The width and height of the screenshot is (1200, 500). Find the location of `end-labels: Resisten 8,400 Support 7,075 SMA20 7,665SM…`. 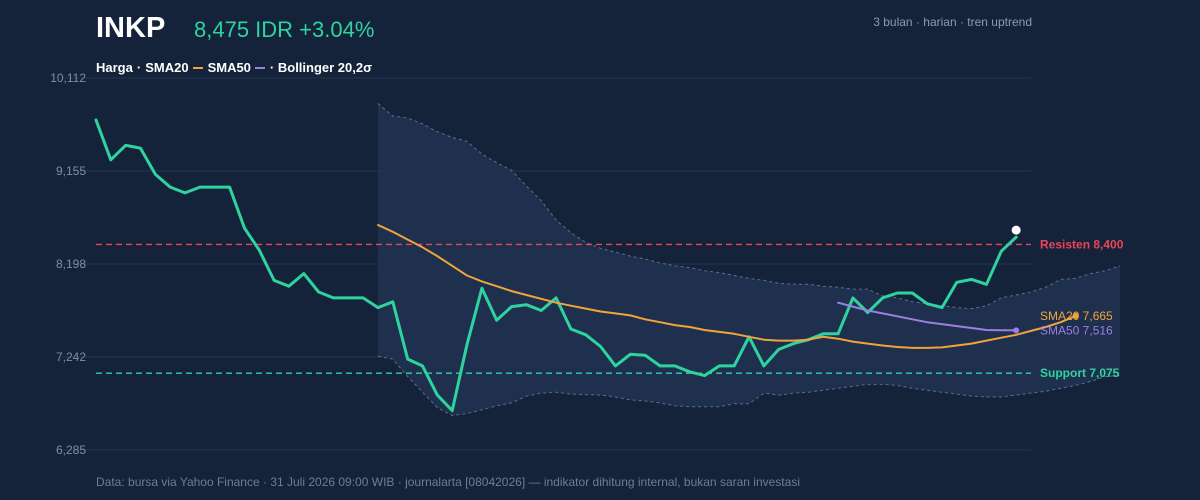

end-labels: Resisten 8,400 Support 7,075 SMA20 7,665SM… is located at coordinates (1082, 308).